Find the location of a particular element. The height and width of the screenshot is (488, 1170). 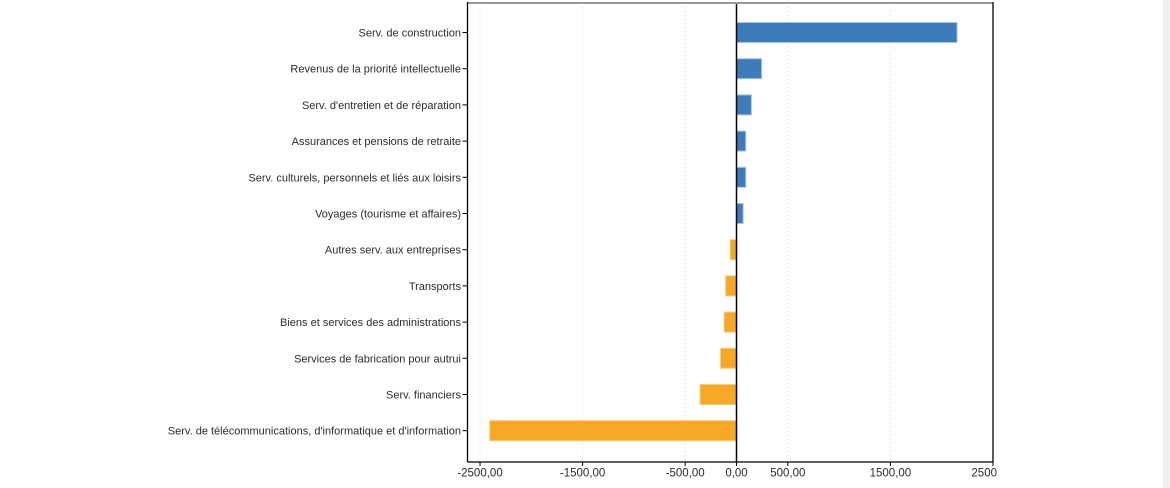

category-label: Serv. financiers is located at coordinates (423, 396).